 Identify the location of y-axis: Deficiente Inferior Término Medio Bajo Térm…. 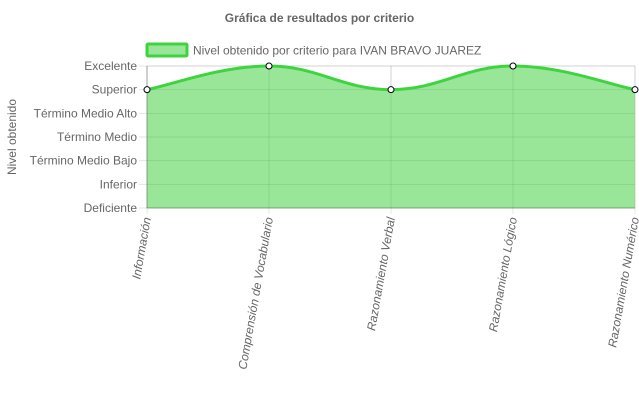
(89, 137).